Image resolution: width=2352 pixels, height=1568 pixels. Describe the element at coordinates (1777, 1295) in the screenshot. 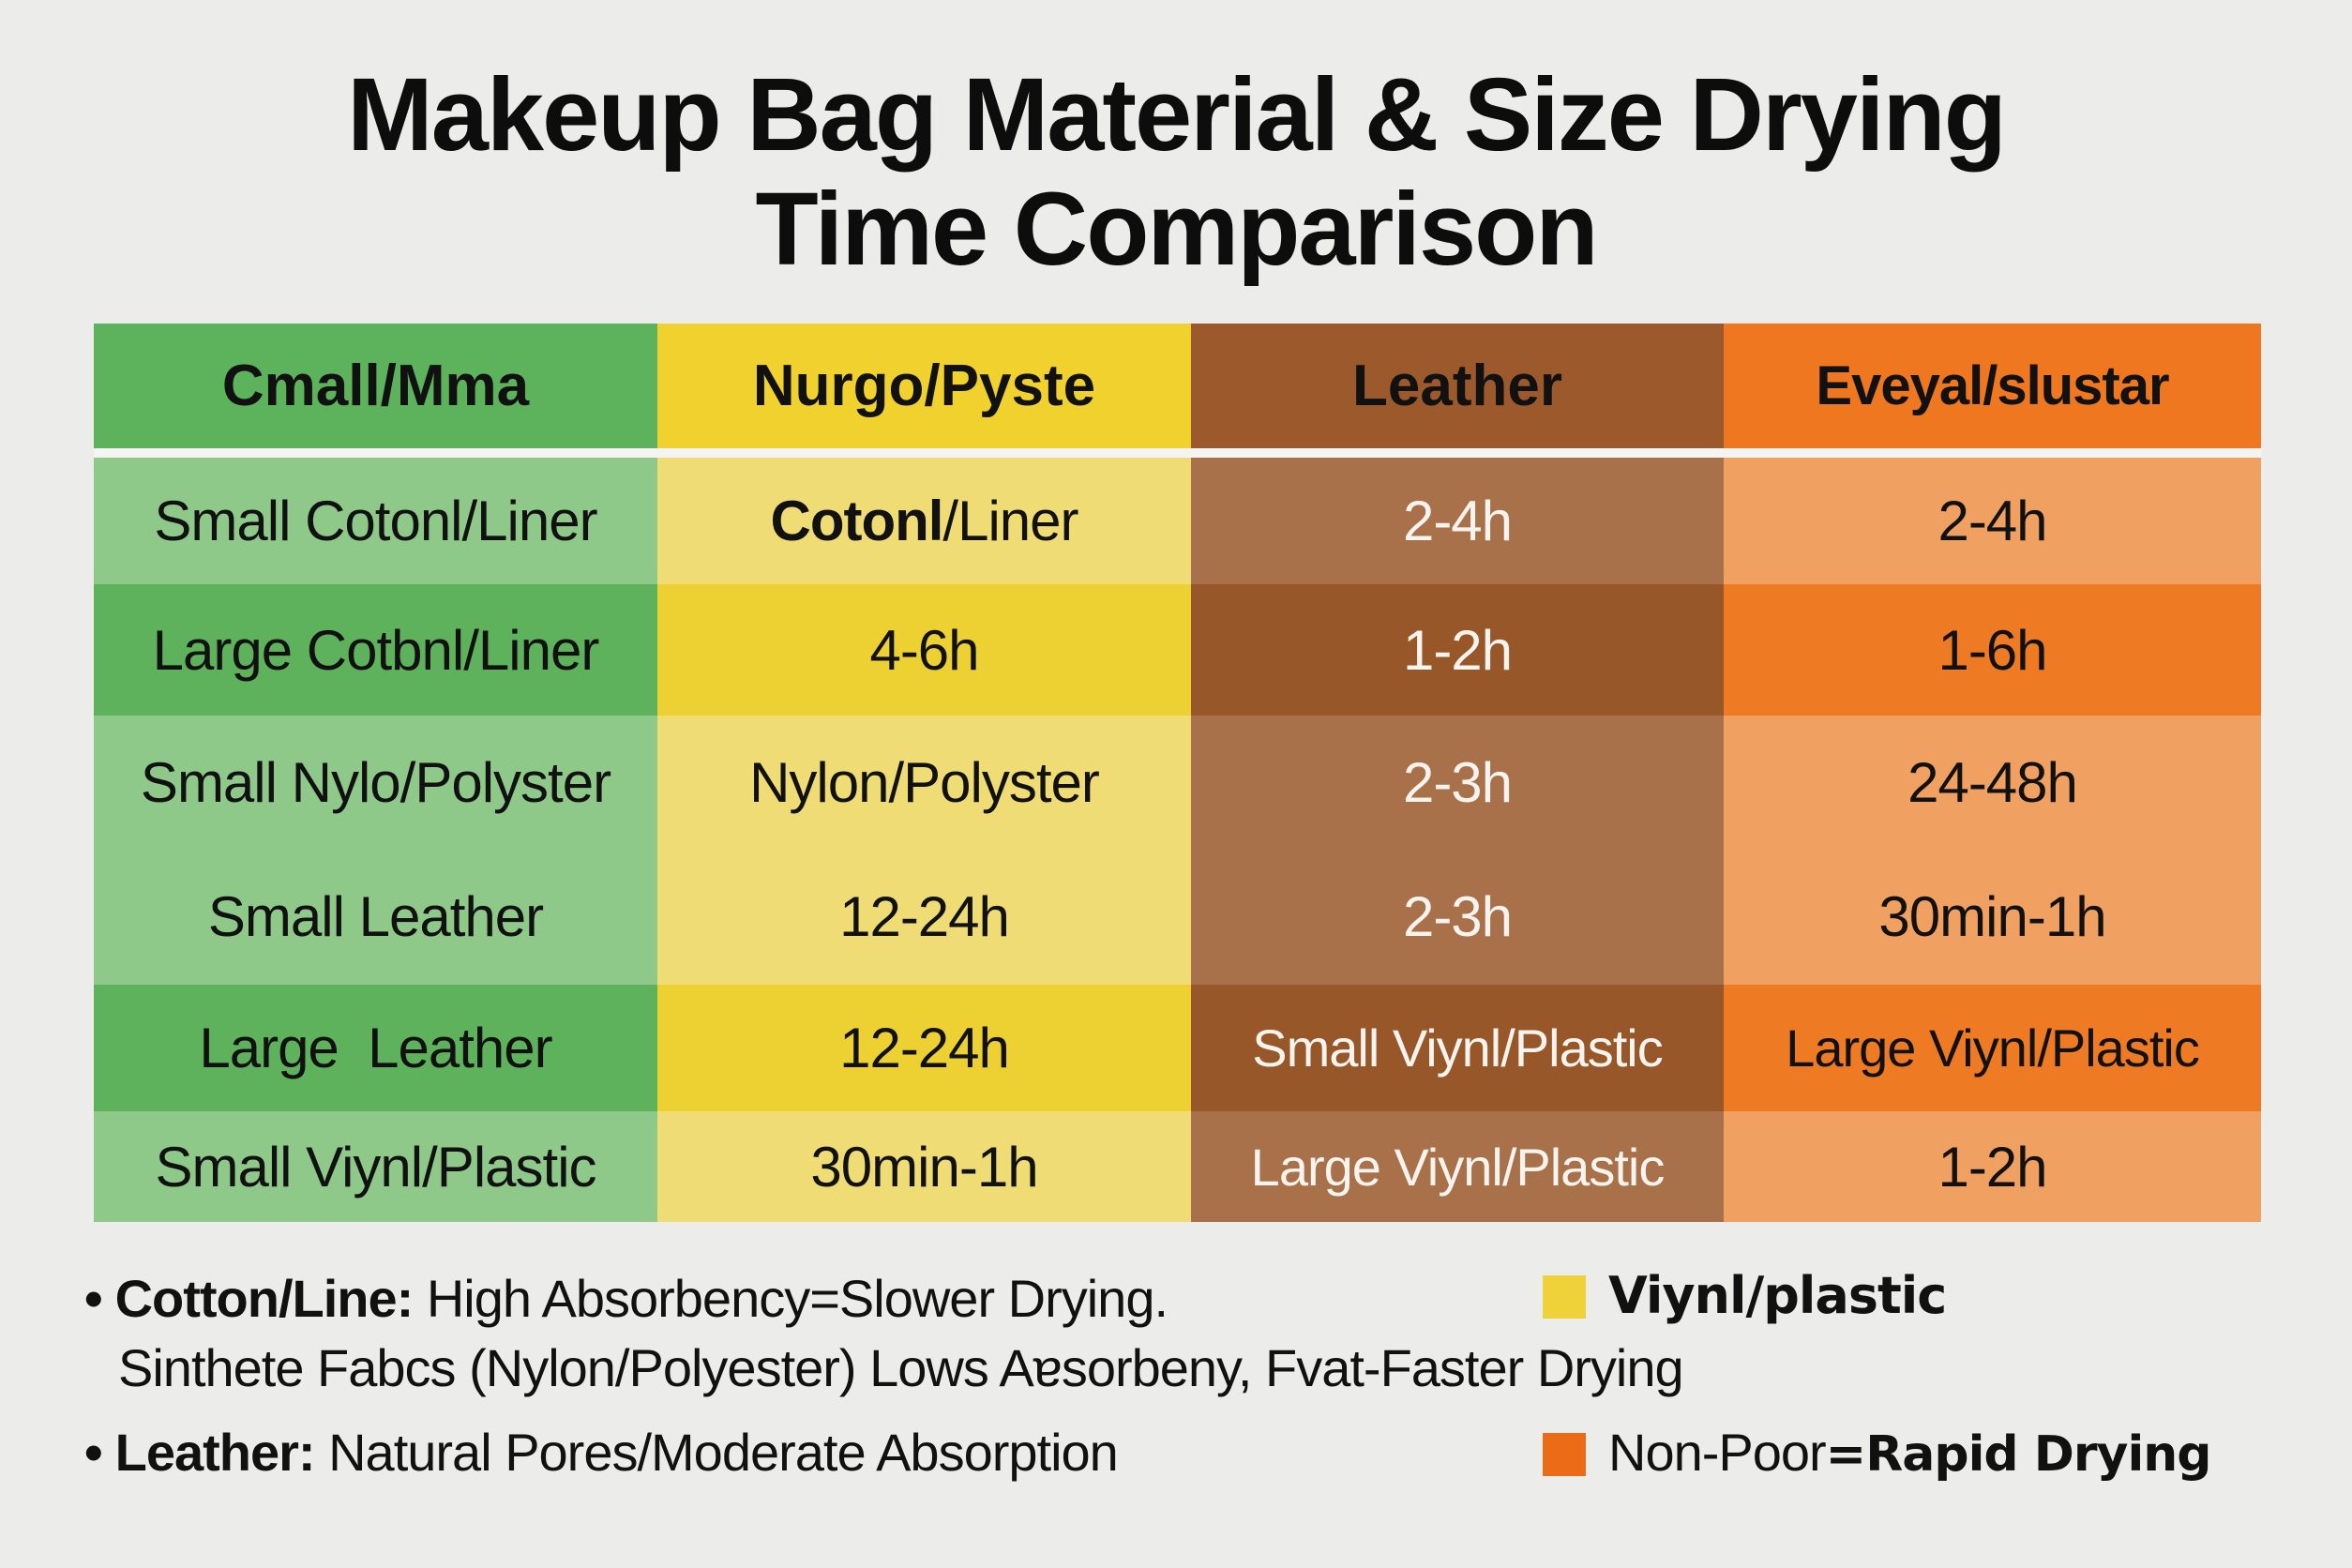

I see `legend-label: Viynl/plastic` at that location.